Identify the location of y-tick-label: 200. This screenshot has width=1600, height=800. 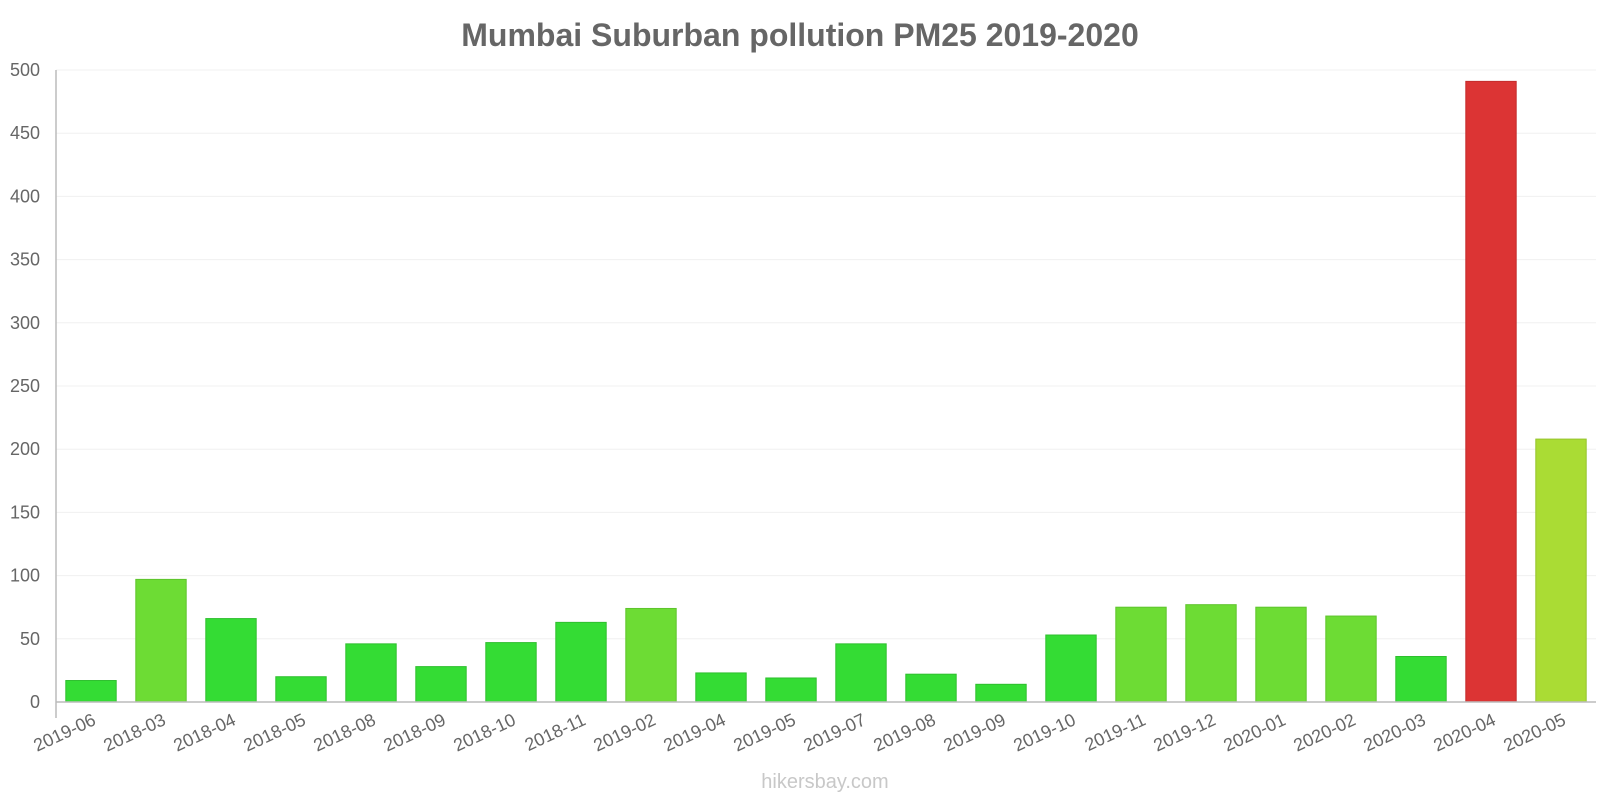
(25, 449).